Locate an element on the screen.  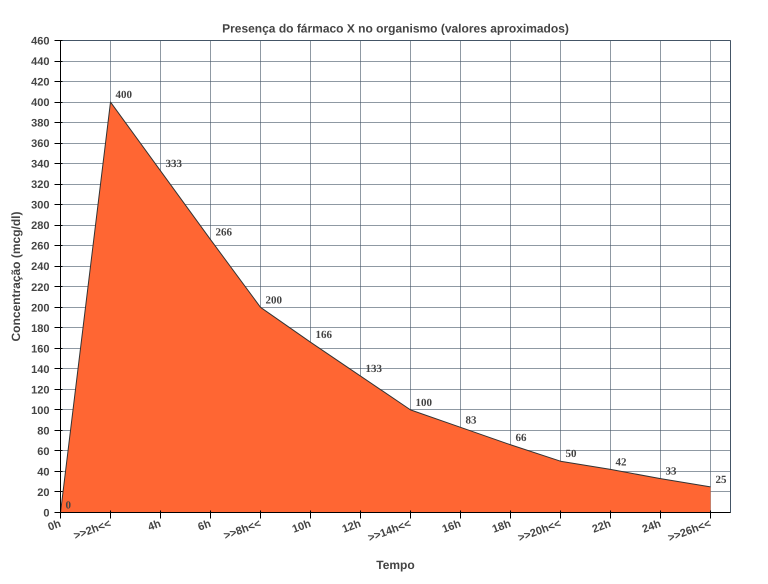
x-axis-title: Tempo is located at coordinates (395, 565).